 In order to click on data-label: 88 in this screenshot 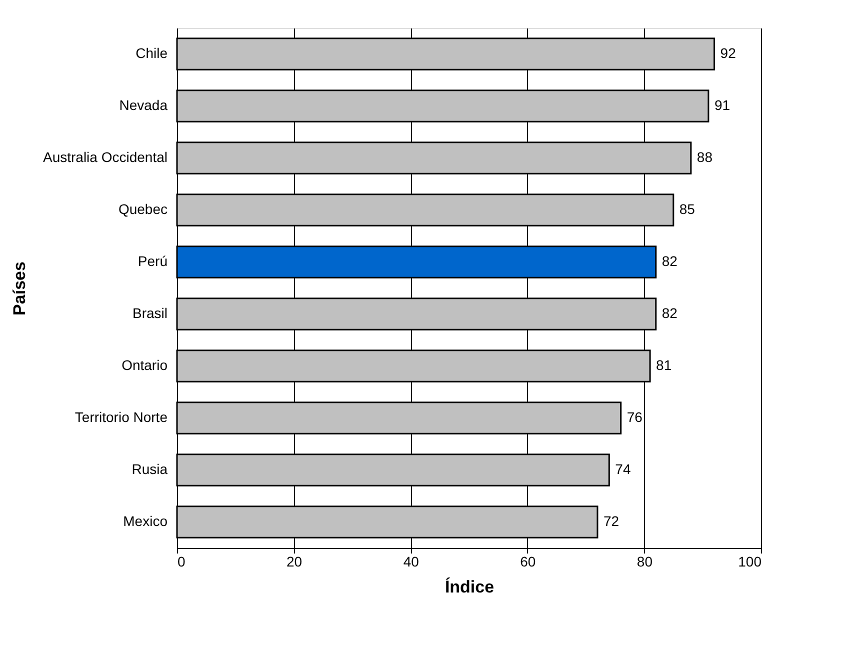, I will do `click(704, 157)`.